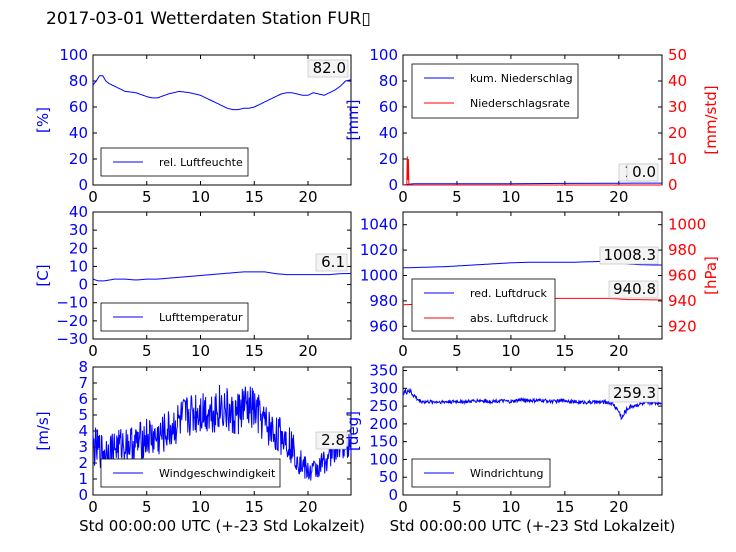 The image size is (736, 552). I want to click on y-tick-label: −10, so click(72, 303).